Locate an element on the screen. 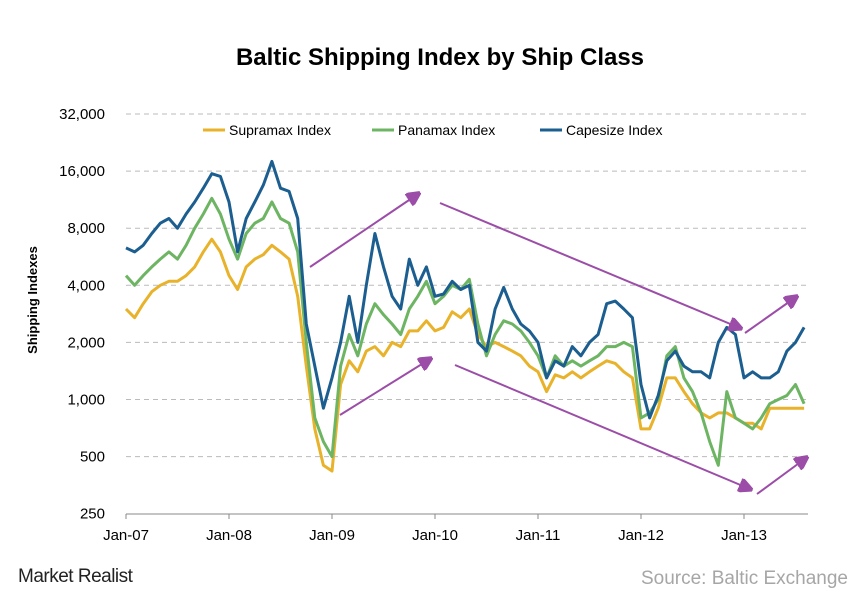  y-axis-label: Shipping Indexes is located at coordinates (32, 300).